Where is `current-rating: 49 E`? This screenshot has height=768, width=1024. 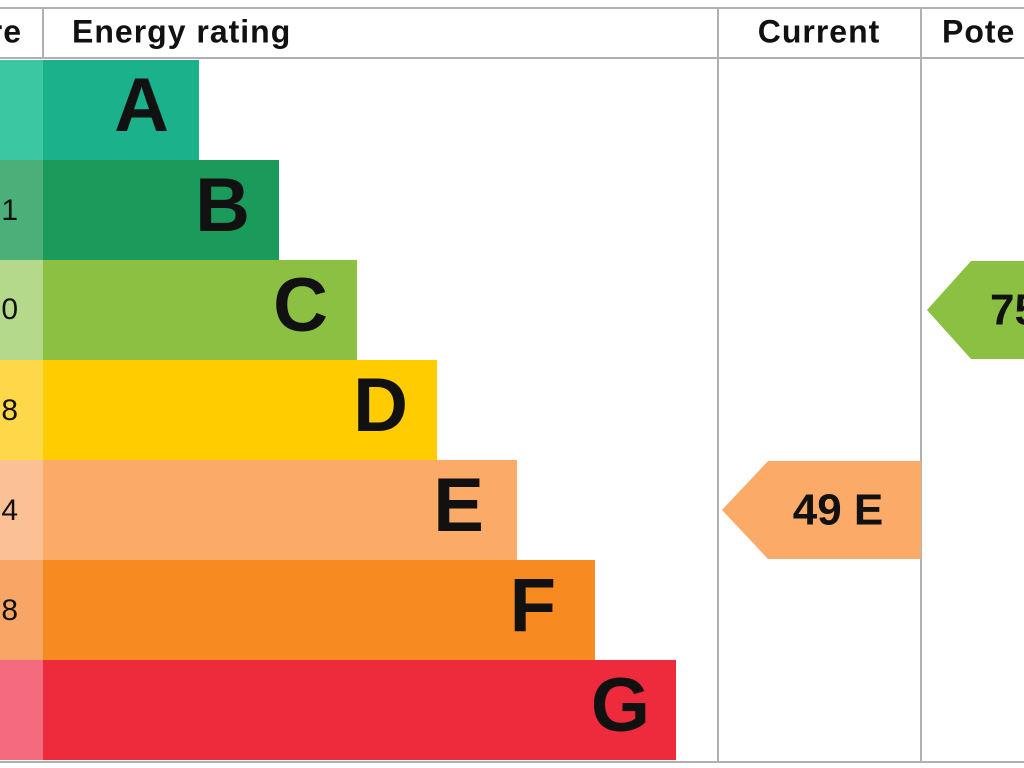
current-rating: 49 E is located at coordinates (838, 510).